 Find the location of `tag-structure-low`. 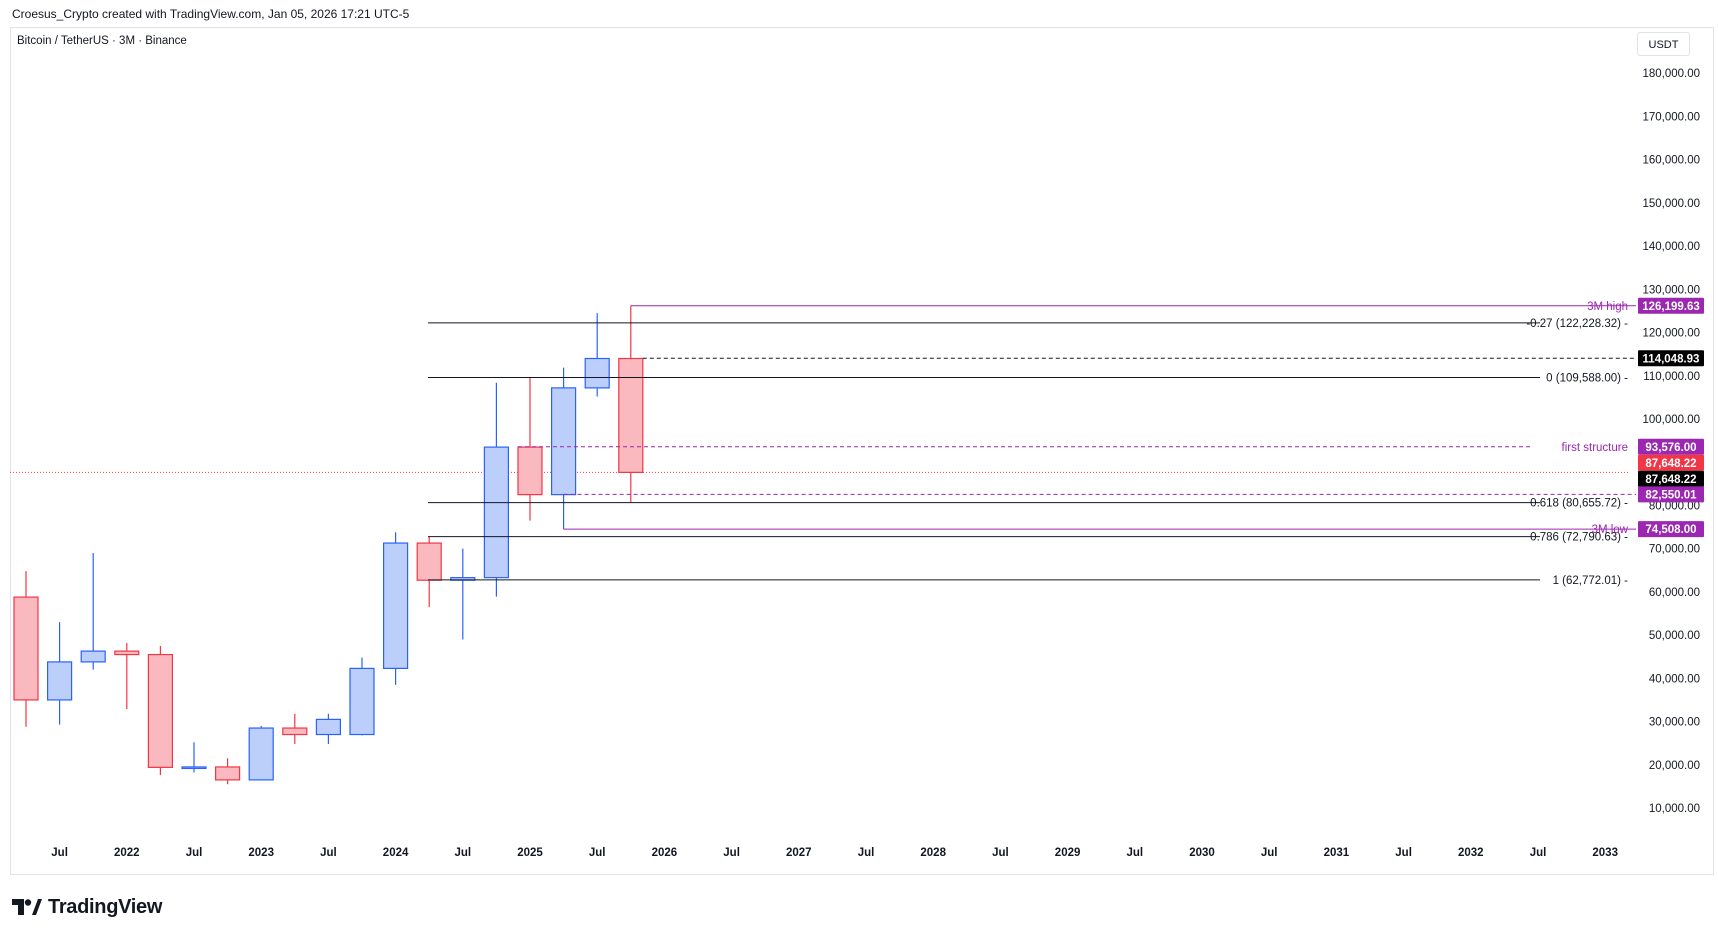

tag-structure-low is located at coordinates (1671, 494).